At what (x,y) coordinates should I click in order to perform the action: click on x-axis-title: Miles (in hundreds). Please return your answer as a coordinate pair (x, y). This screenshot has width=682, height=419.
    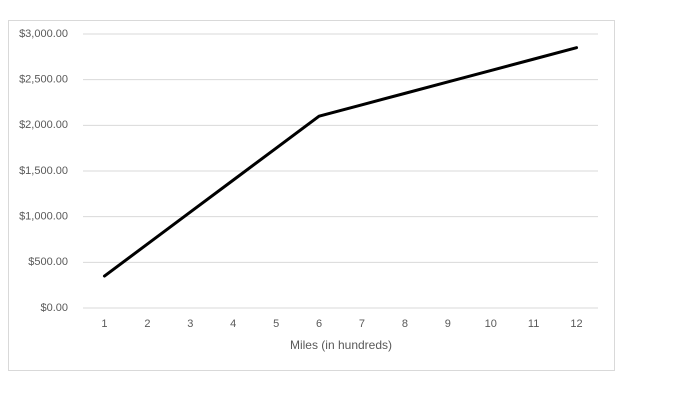
    Looking at the image, I should click on (341, 345).